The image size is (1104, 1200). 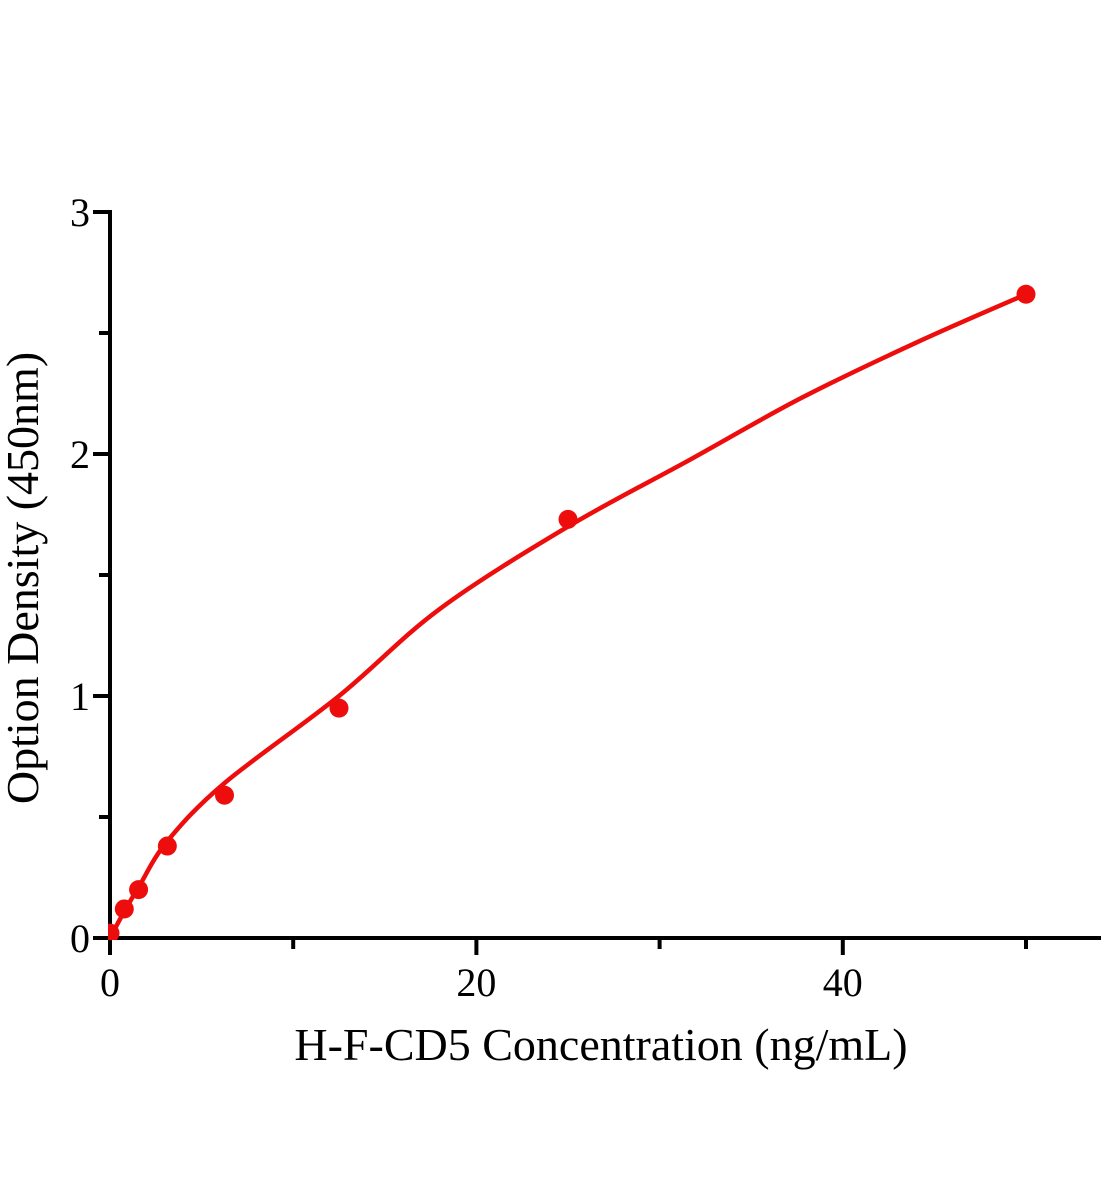 I want to click on x-axis-title: H-F-CD5 Concentration (ng/mL), so click(x=600, y=1044).